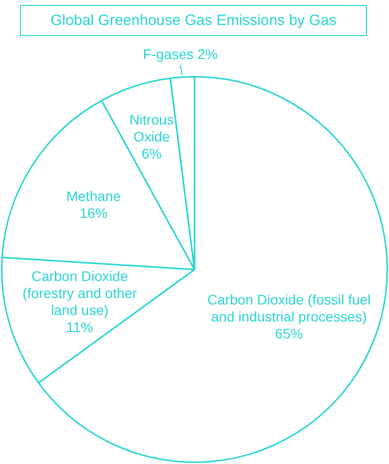  Describe the element at coordinates (151, 153) in the screenshot. I see `data-label: 6%` at that location.